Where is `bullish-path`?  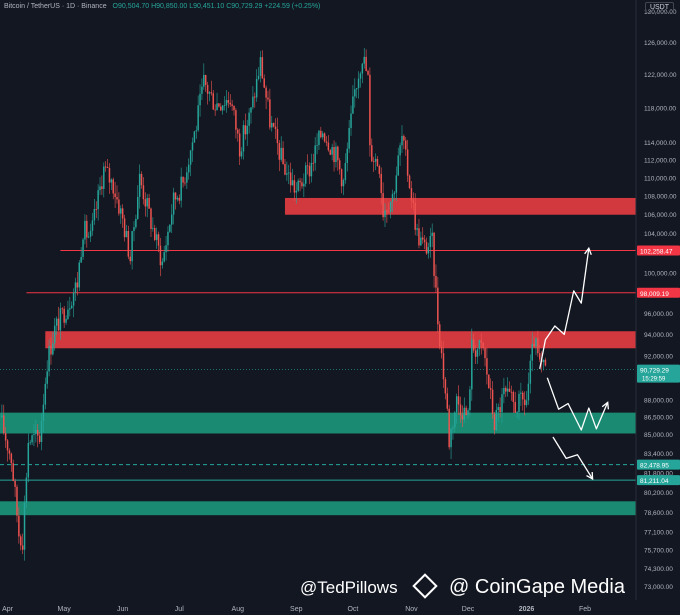
bullish-path is located at coordinates (564, 309).